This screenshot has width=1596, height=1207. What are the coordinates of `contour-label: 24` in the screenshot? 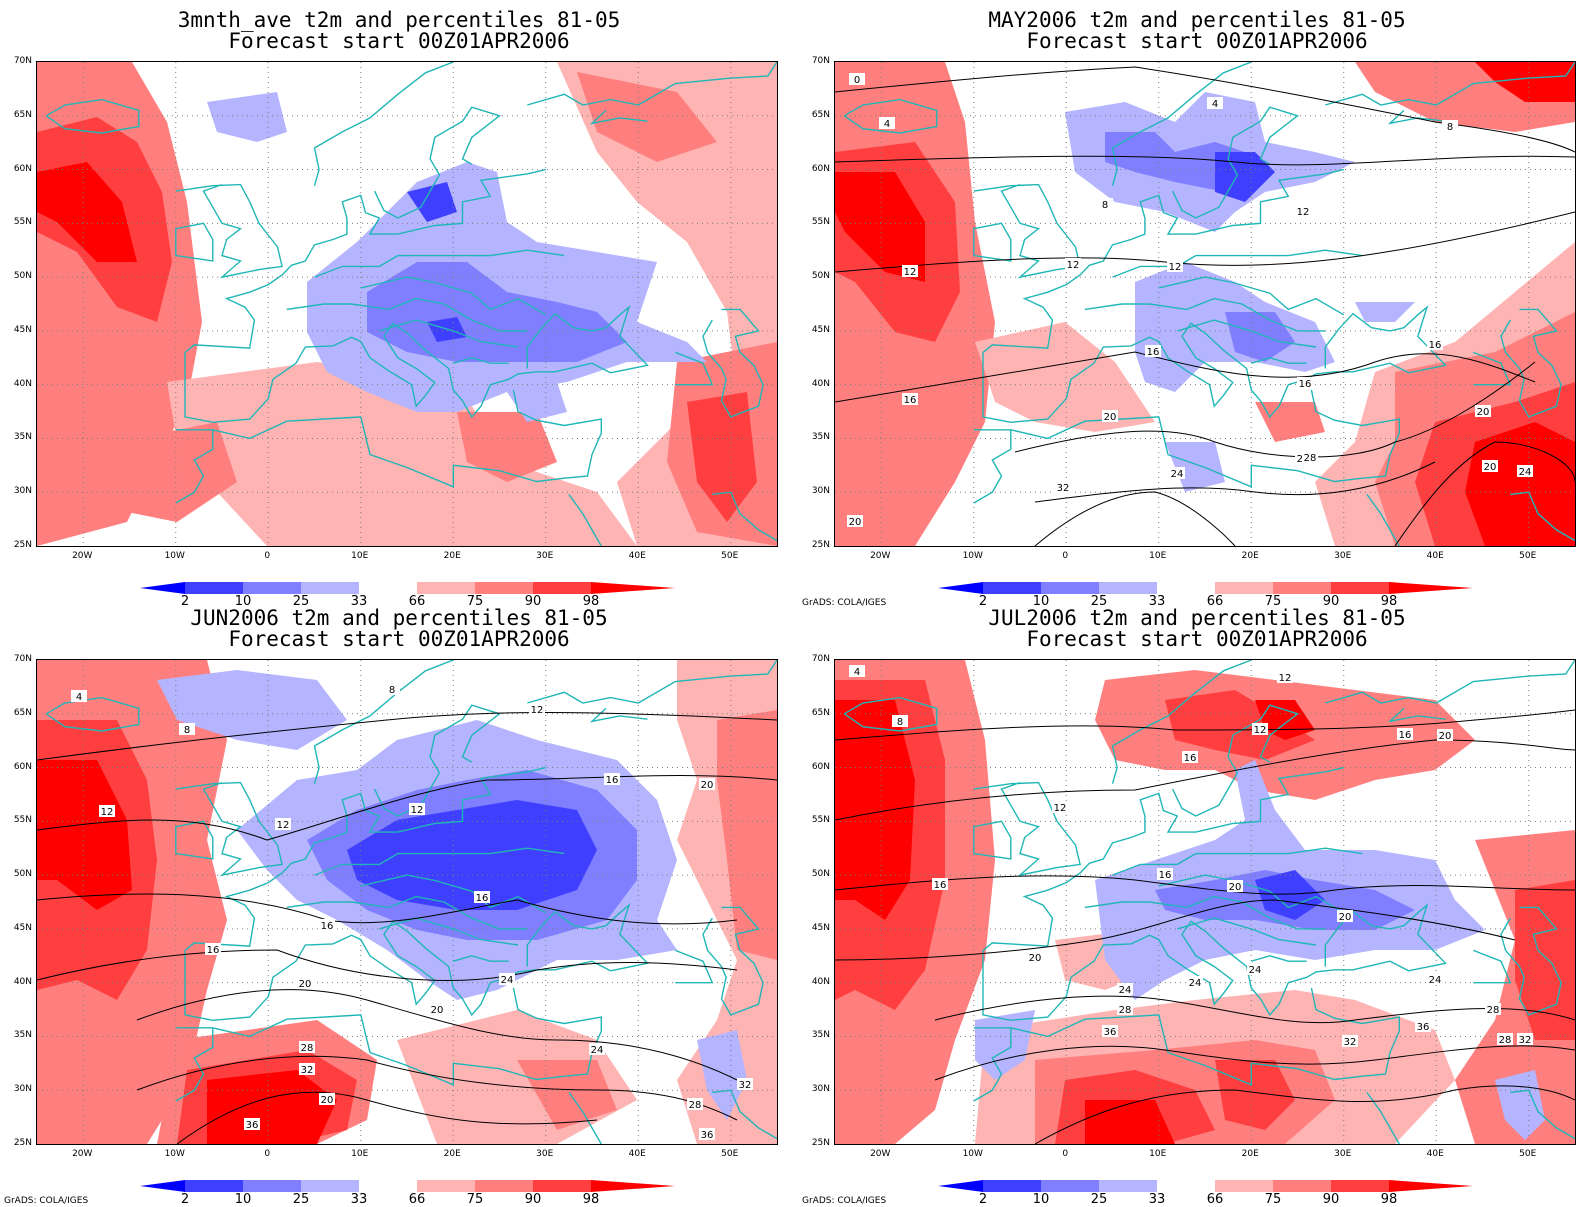 It's located at (1435, 979).